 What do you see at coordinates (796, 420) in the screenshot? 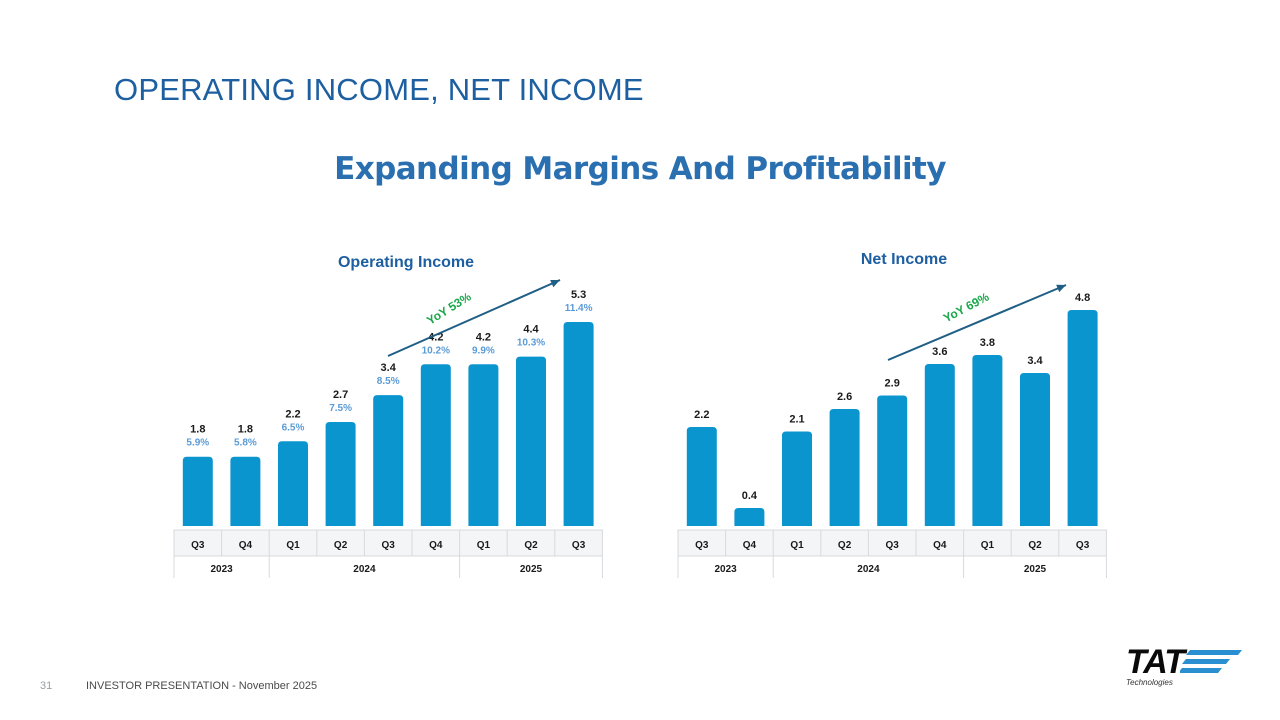
I see `value-label: 2.1` at bounding box center [796, 420].